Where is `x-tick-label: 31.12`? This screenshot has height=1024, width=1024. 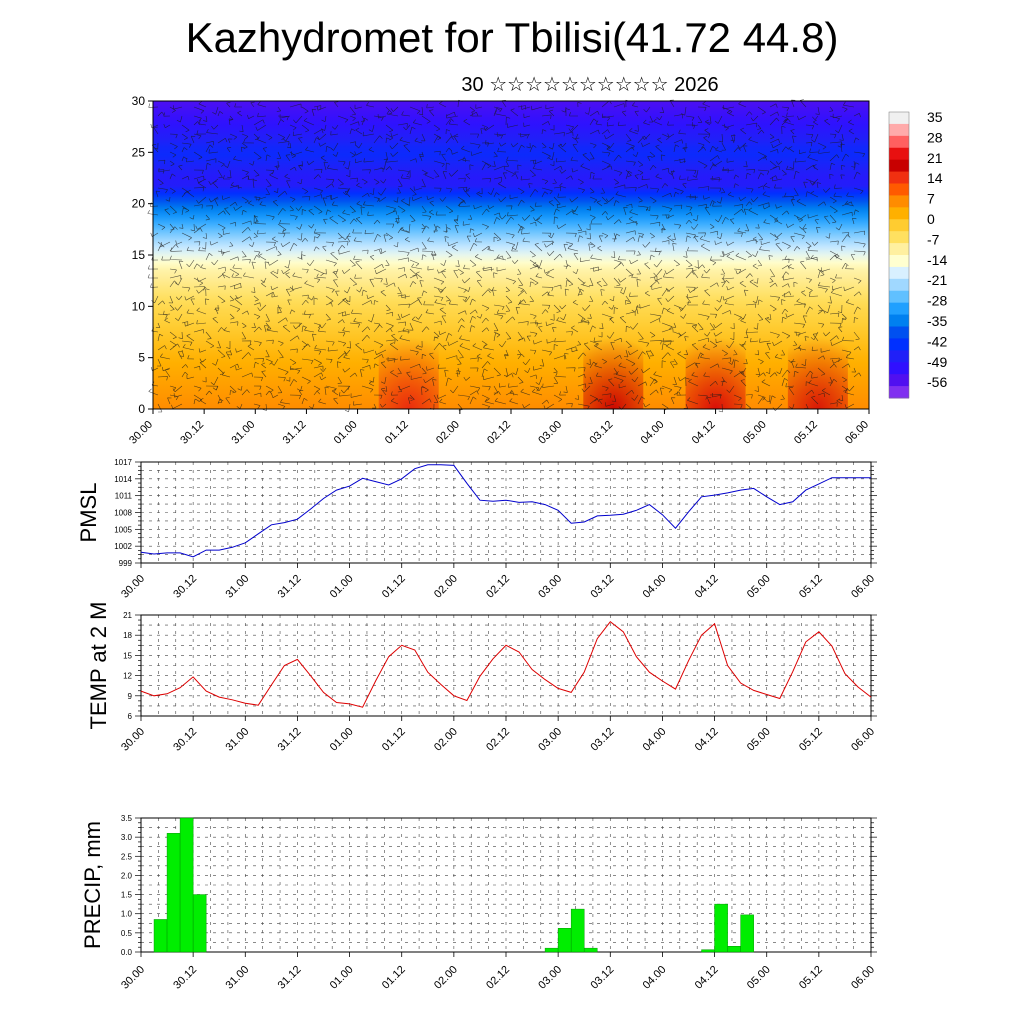 x-tick-label: 31.12 is located at coordinates (290, 587).